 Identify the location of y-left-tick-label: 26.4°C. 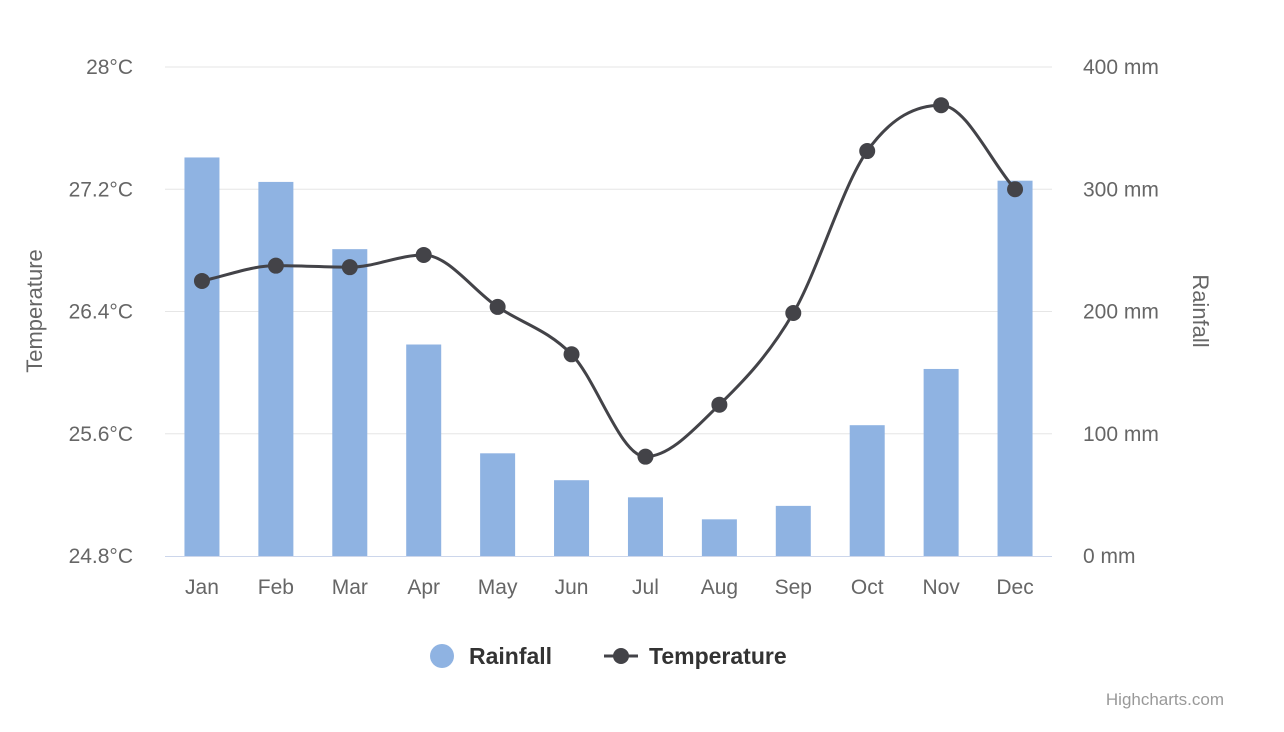
(101, 312).